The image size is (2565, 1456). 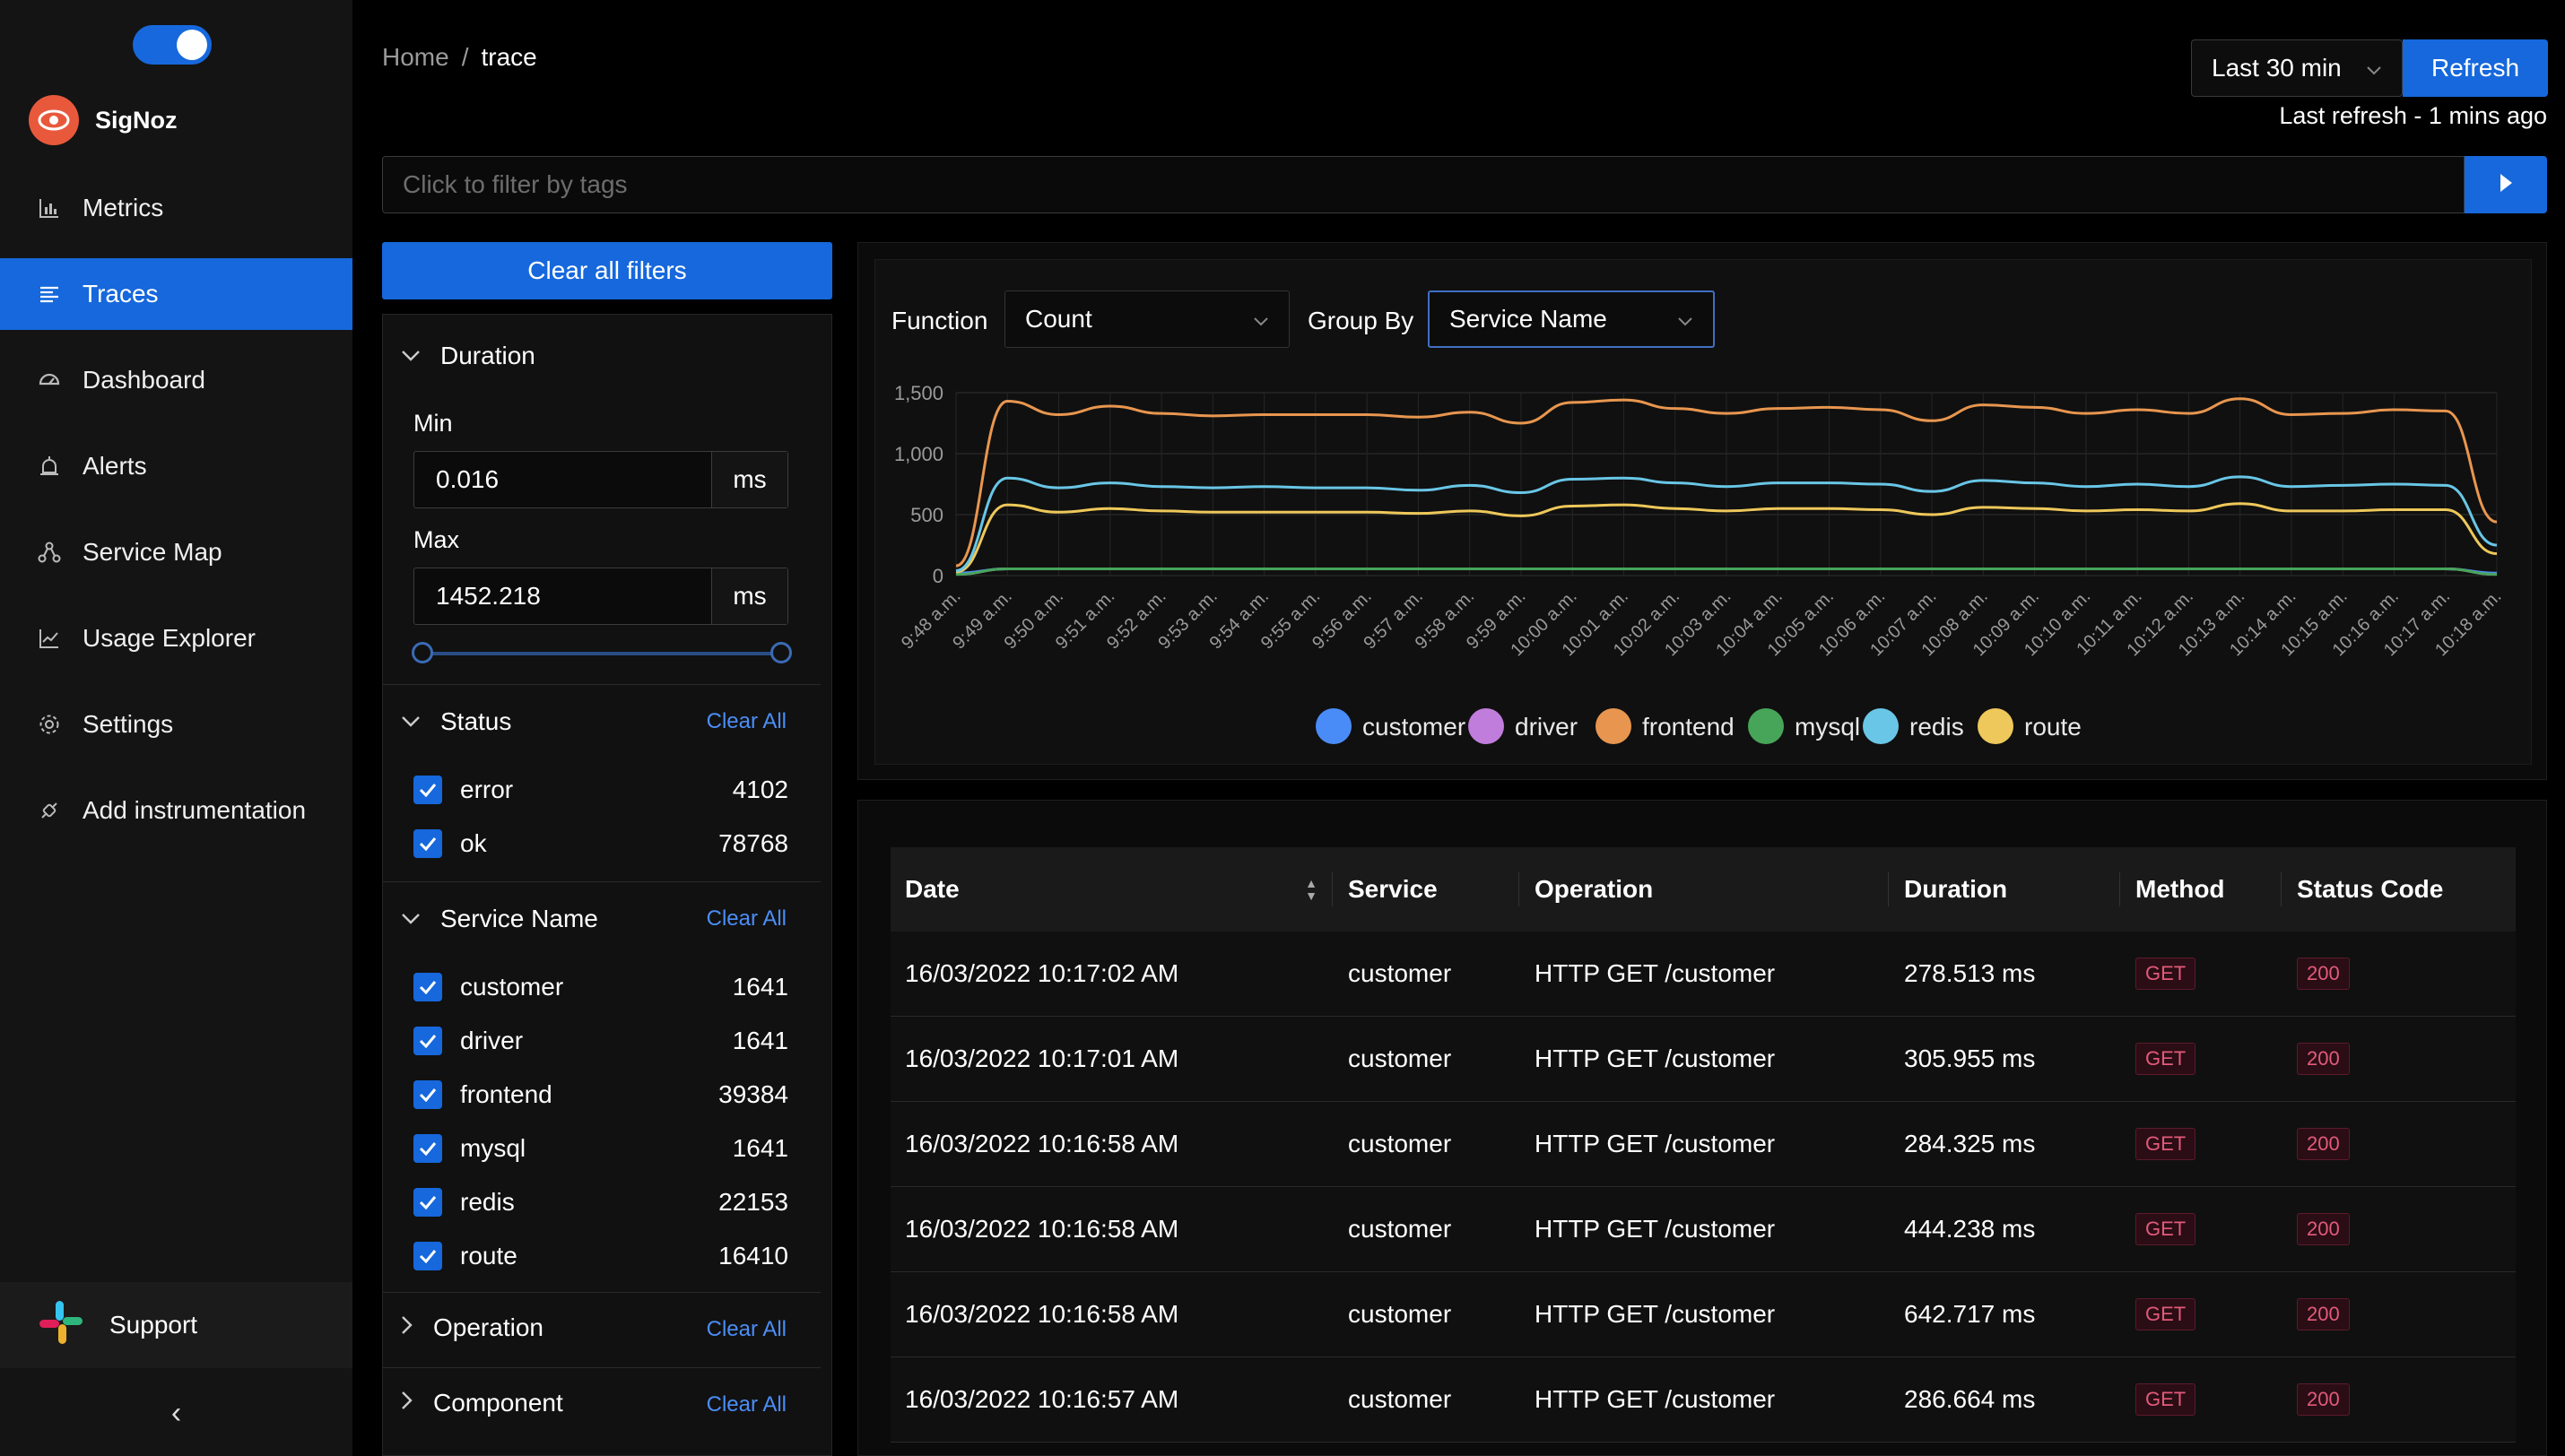 What do you see at coordinates (1970, 1058) in the screenshot?
I see `cell-duration: 305.955 ms` at bounding box center [1970, 1058].